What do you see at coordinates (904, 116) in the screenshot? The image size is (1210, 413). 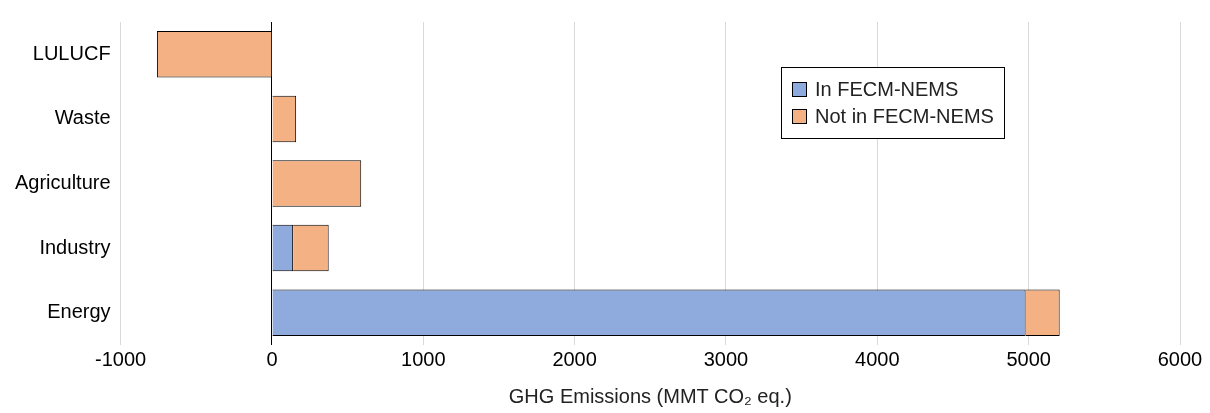 I see `legend-label: Not in FECM-NEMS` at bounding box center [904, 116].